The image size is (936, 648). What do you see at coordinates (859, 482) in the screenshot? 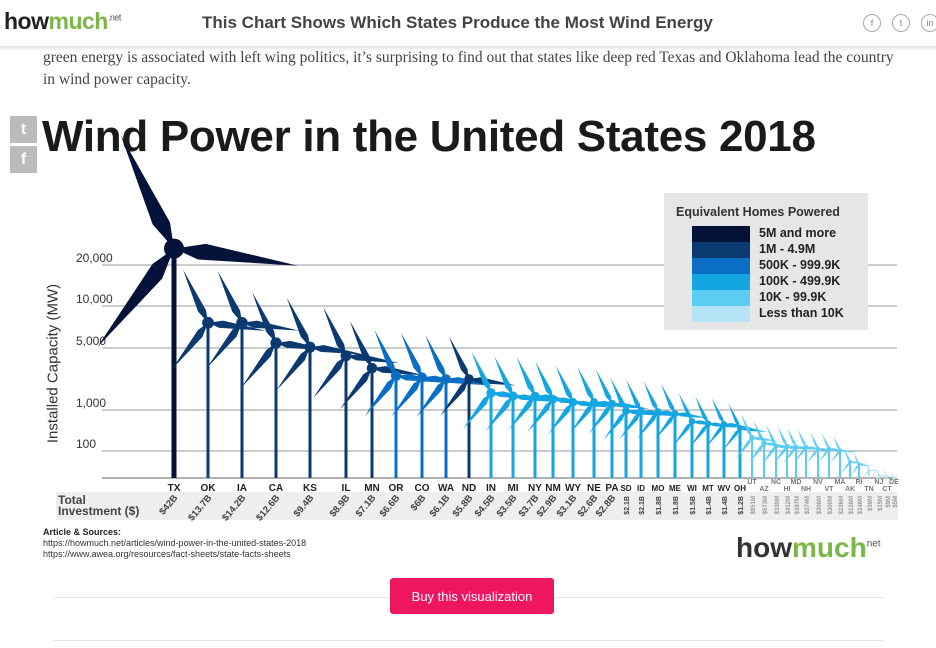
I see `state-label: RI` at bounding box center [859, 482].